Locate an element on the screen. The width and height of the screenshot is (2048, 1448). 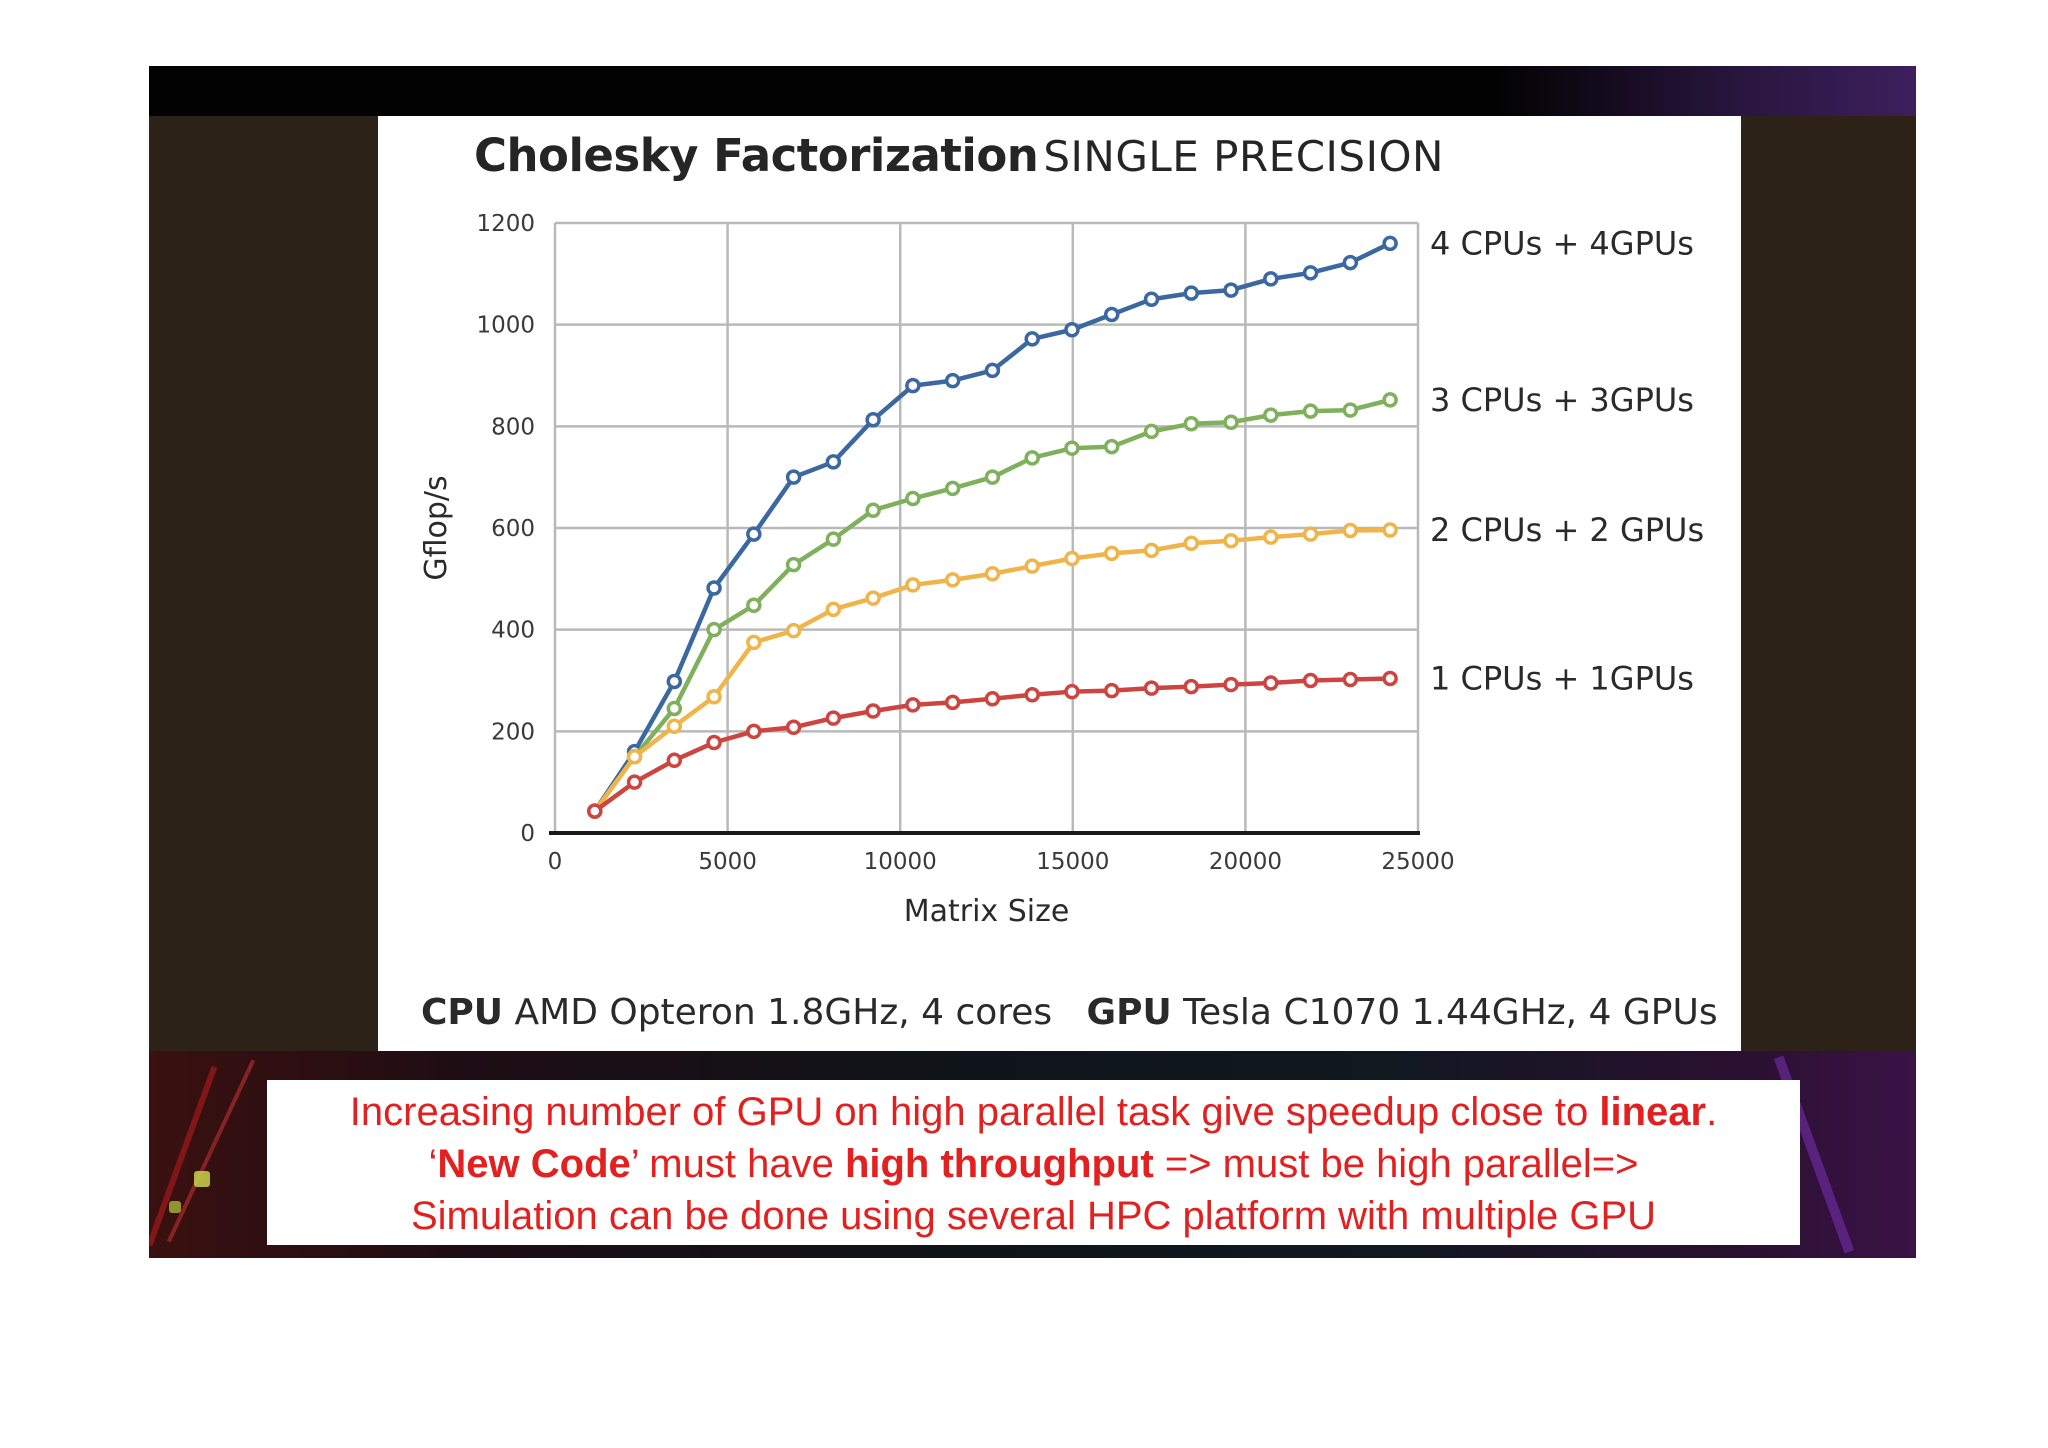
x-tick-label: 15000 is located at coordinates (1072, 862).